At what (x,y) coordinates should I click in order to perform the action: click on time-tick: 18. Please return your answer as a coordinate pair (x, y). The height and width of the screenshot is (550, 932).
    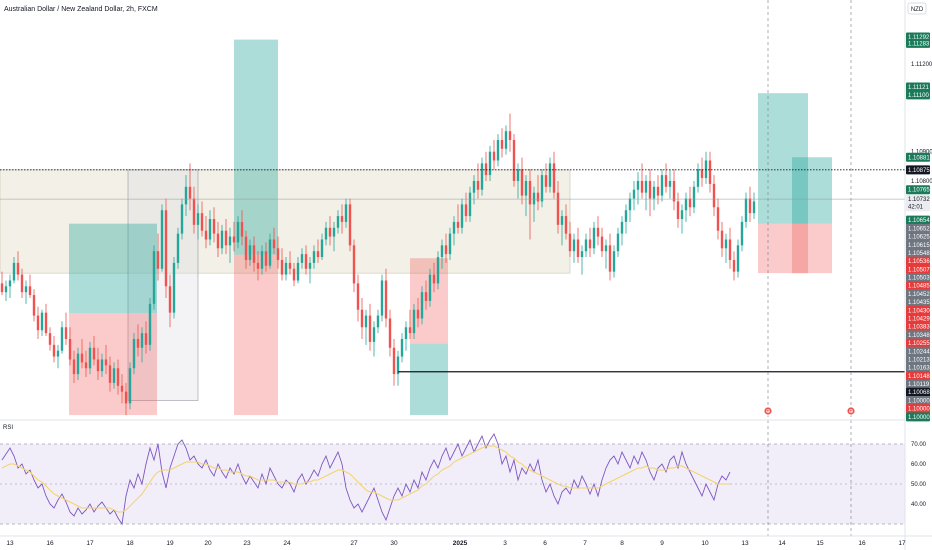
    Looking at the image, I should click on (130, 543).